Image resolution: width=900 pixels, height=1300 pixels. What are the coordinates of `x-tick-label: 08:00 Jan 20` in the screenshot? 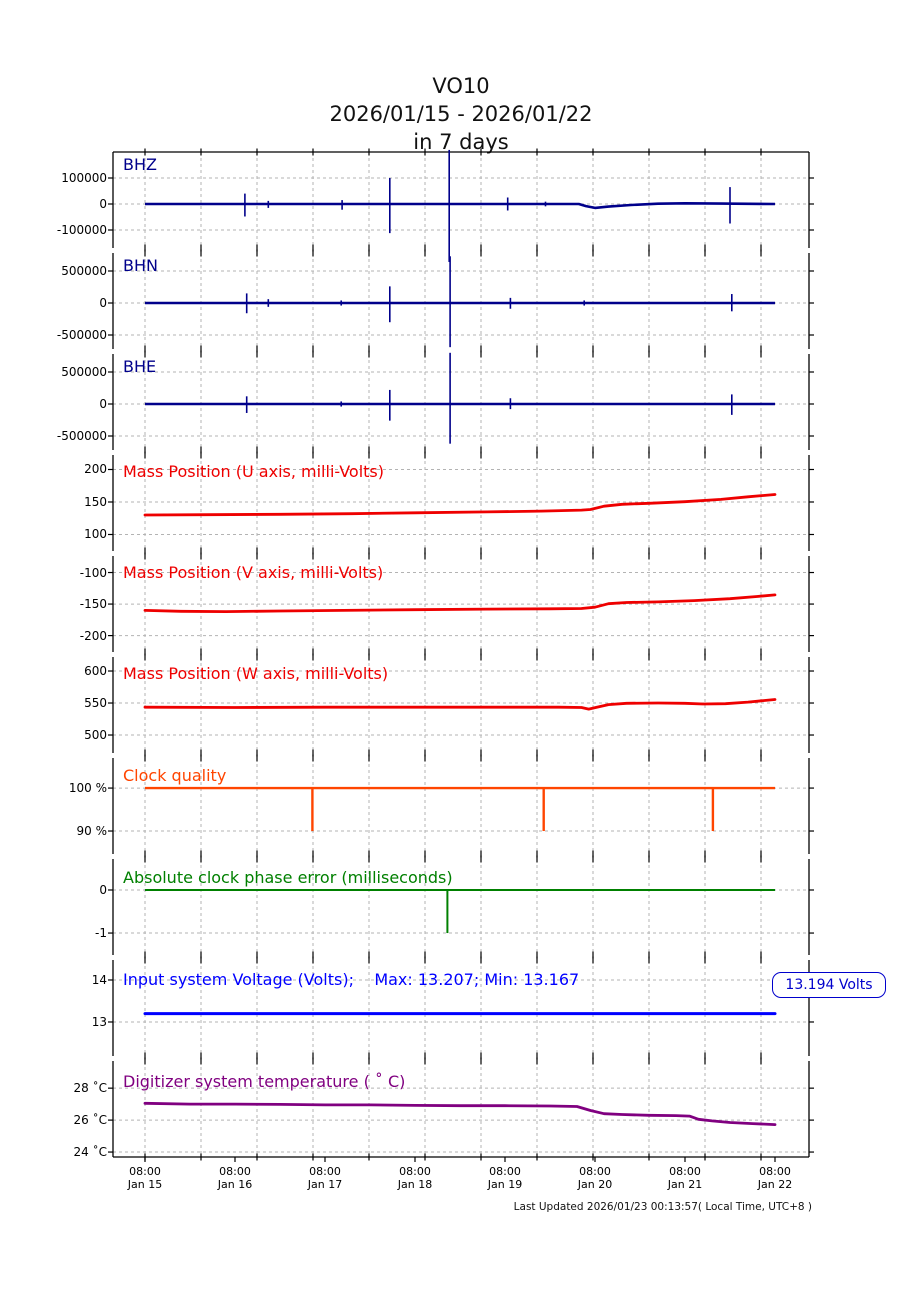 It's located at (595, 1178).